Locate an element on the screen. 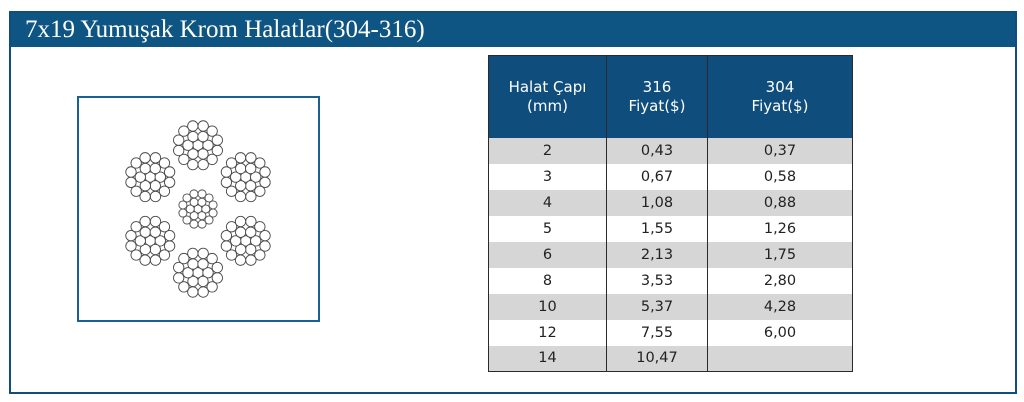 This screenshot has width=1024, height=402. table-row: 8 3,53 2,80 is located at coordinates (670, 280).